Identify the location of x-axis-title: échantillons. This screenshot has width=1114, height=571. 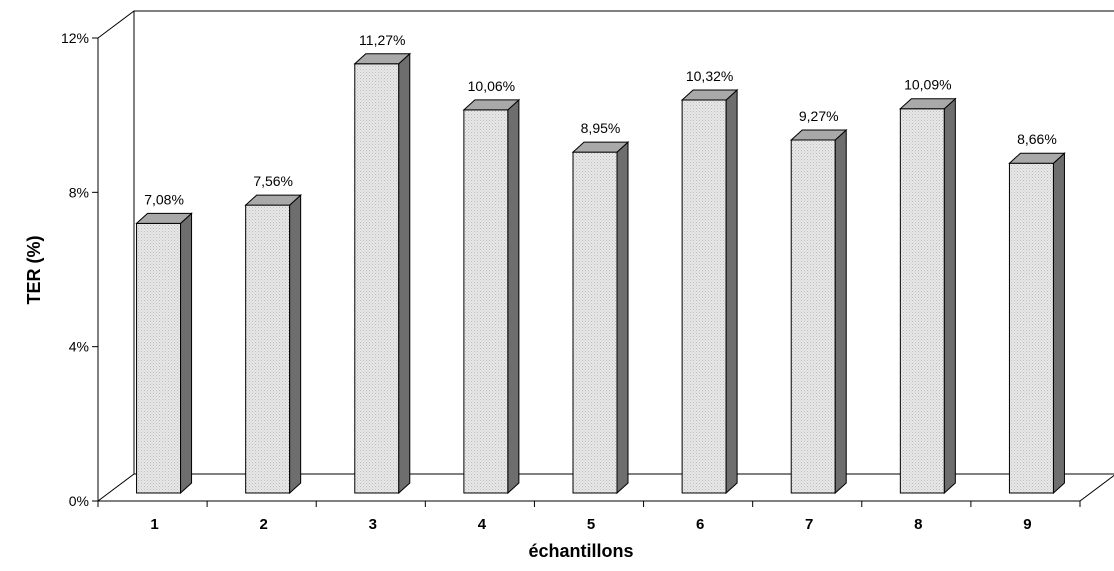
(580, 551).